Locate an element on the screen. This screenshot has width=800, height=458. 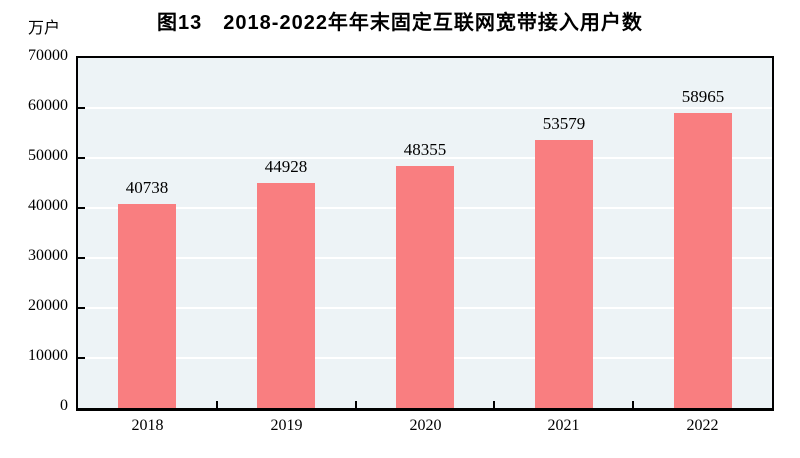
bar-value-label: 53579 is located at coordinates (564, 123).